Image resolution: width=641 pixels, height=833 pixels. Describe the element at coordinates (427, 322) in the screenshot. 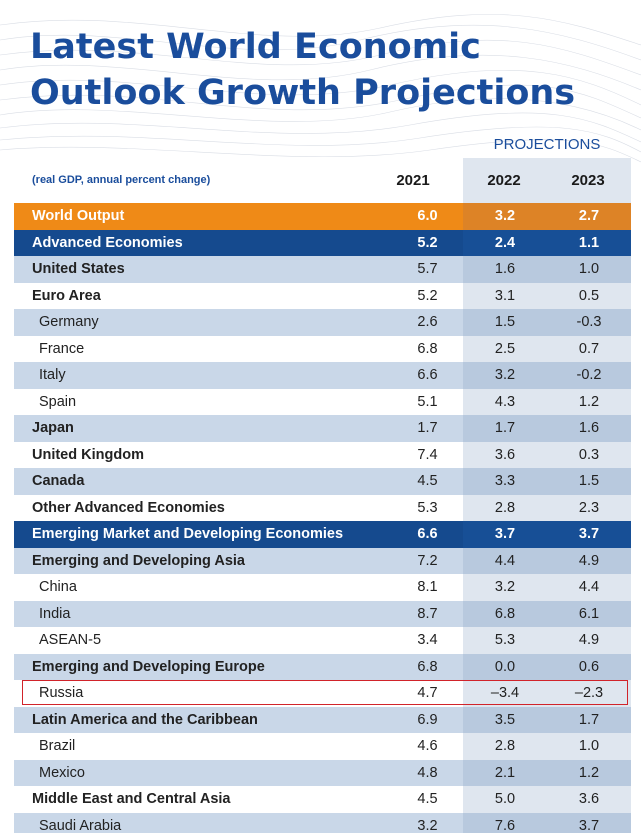

I see `value-2021: 2.6` at that location.